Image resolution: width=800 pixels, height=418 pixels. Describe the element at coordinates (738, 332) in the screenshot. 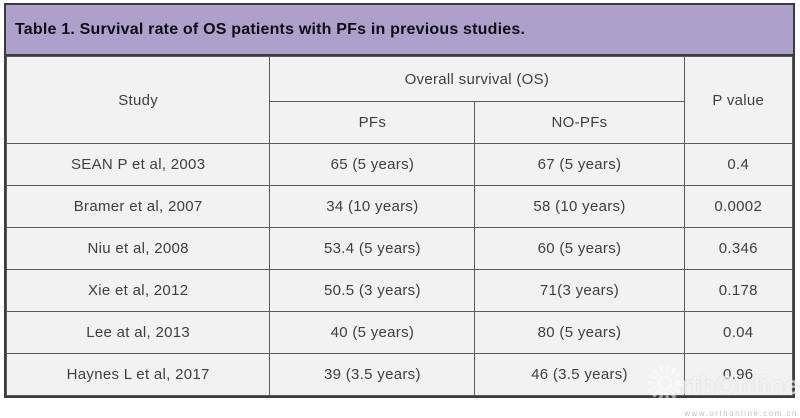

I see `cell-p-value: 0.04` at that location.